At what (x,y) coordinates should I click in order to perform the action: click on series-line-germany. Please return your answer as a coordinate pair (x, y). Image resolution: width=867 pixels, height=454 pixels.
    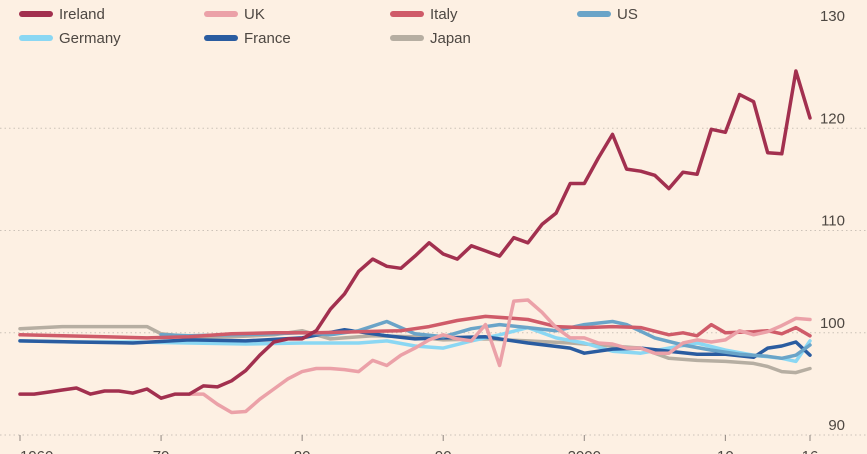
    Looking at the image, I should click on (415, 344).